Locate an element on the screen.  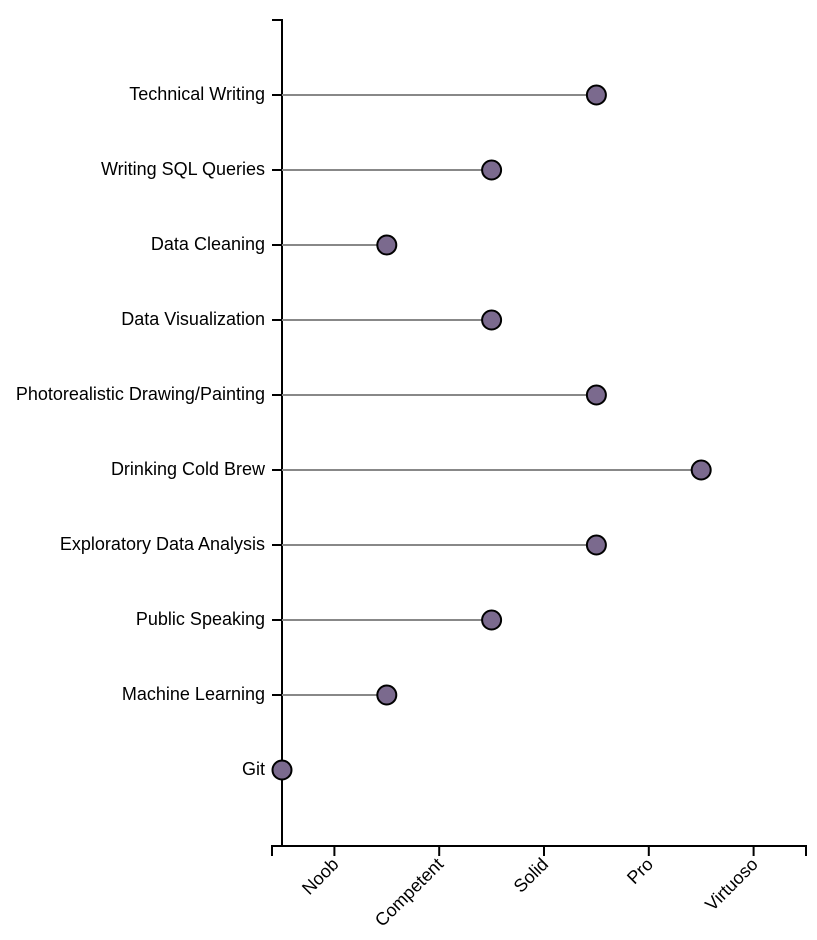
x-axis is located at coordinates (539, 850).